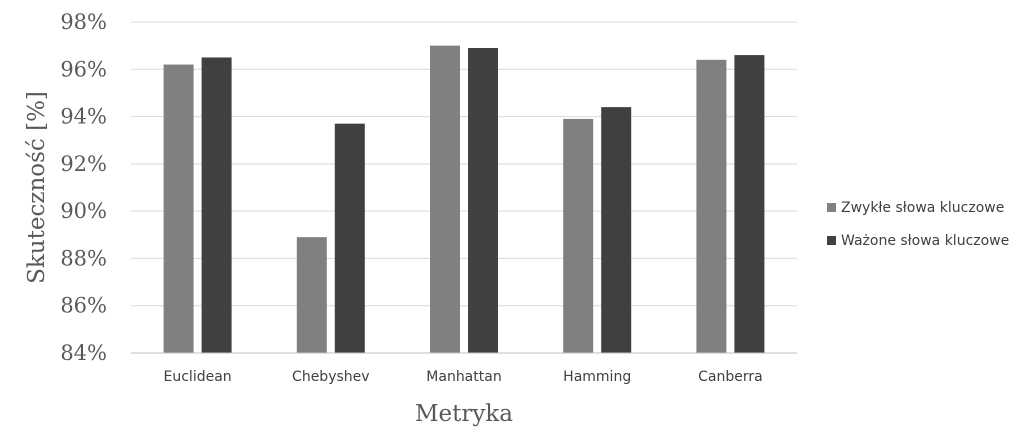  I want to click on y-tick-label: 94%, so click(83, 117).